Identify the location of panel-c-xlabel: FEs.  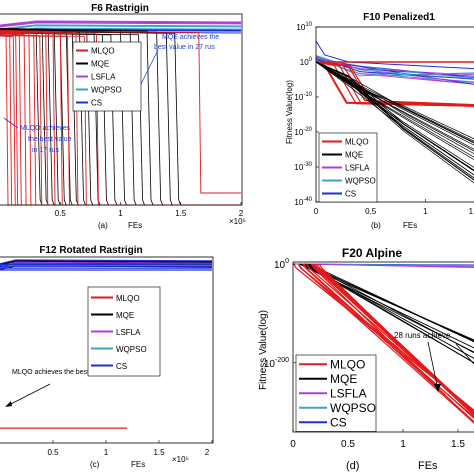
(138, 464).